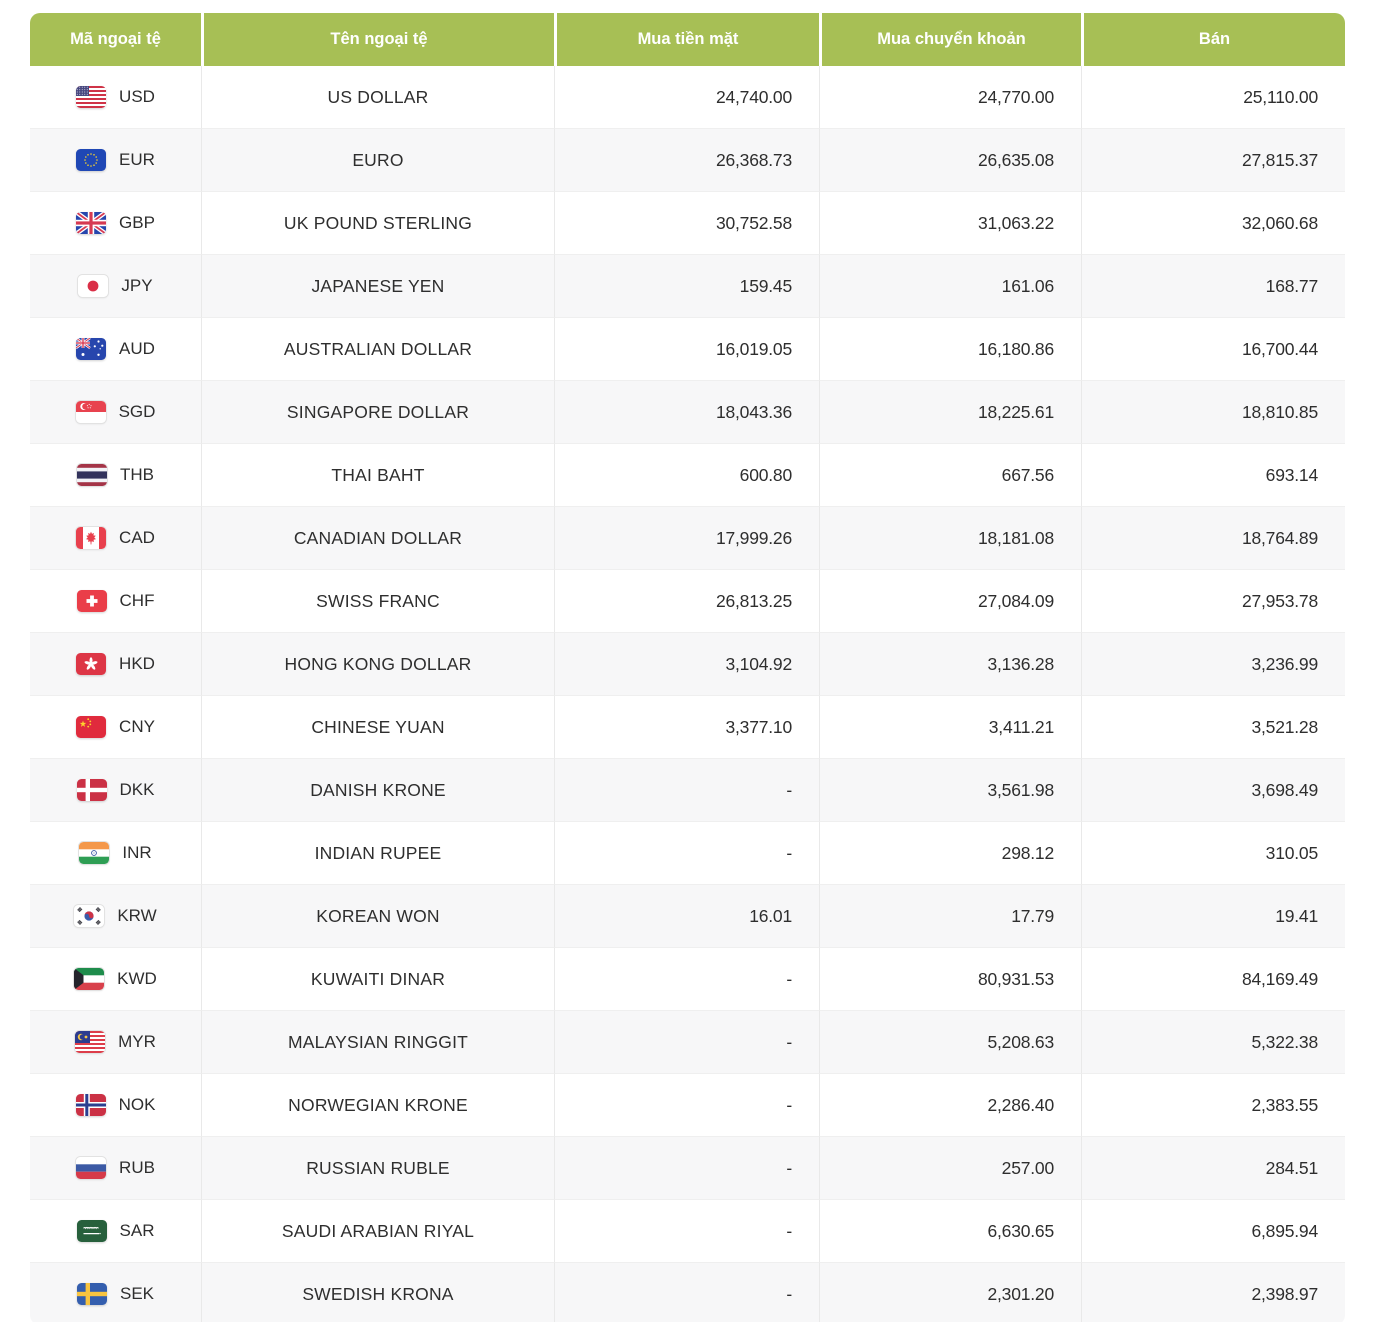 The height and width of the screenshot is (1322, 1374). Describe the element at coordinates (1213, 285) in the screenshot. I see `sell-value: 168.77` at that location.